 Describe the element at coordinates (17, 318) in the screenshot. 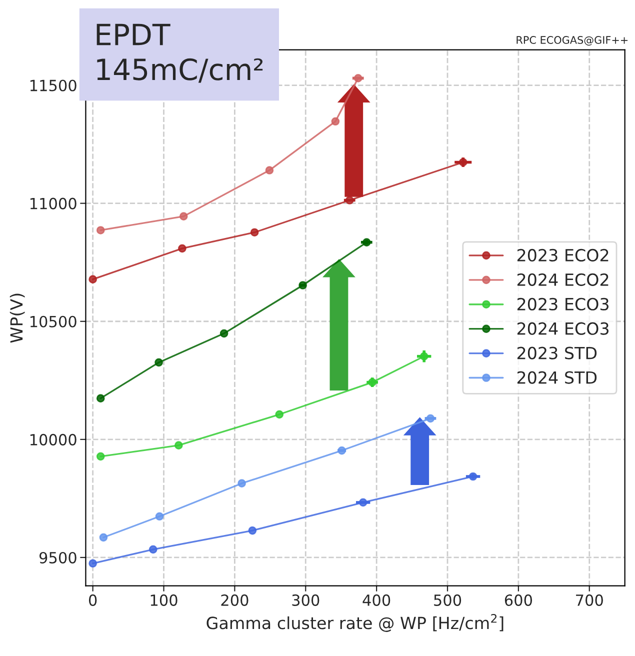

I see `y-axis-title: WP(V)` at that location.